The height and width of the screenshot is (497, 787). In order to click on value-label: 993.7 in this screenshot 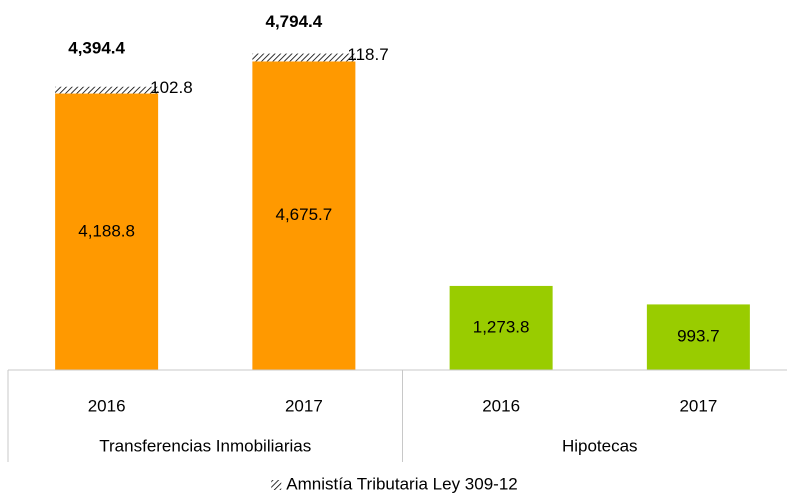, I will do `click(698, 336)`.